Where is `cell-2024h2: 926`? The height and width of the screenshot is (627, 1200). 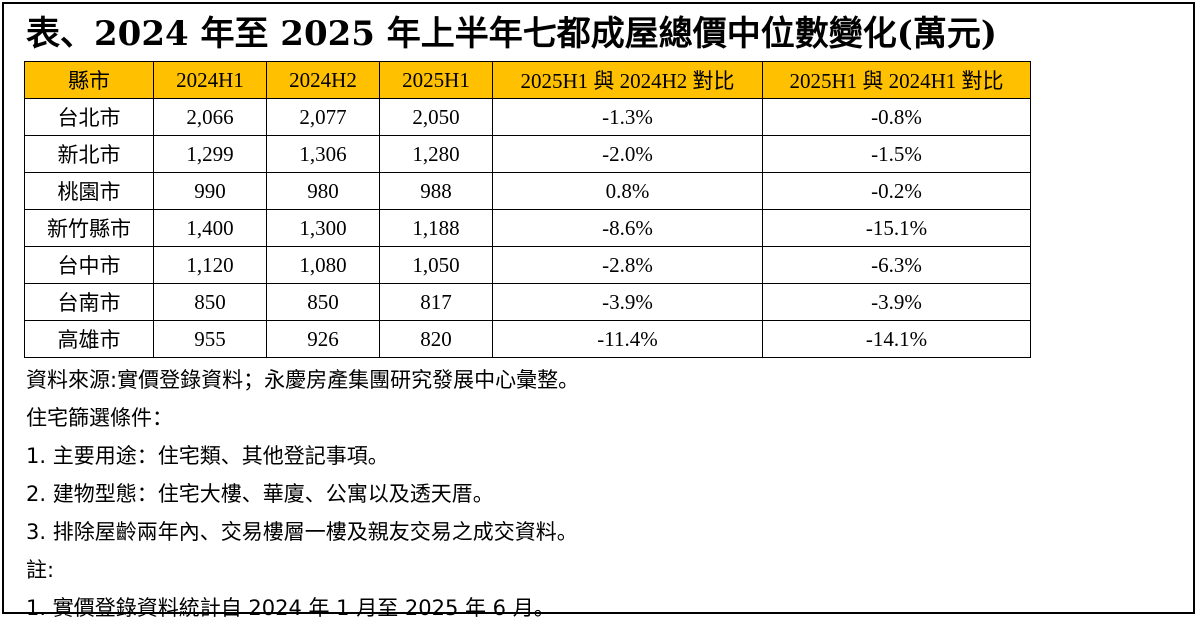
cell-2024h2: 926 is located at coordinates (323, 339).